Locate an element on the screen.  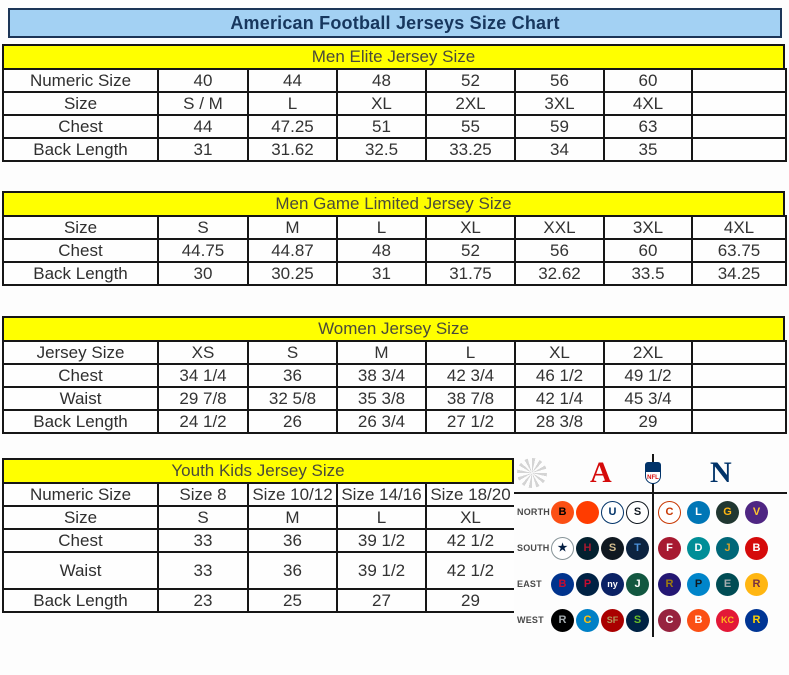
conference-row: A NFL N is located at coordinates (650, 474).